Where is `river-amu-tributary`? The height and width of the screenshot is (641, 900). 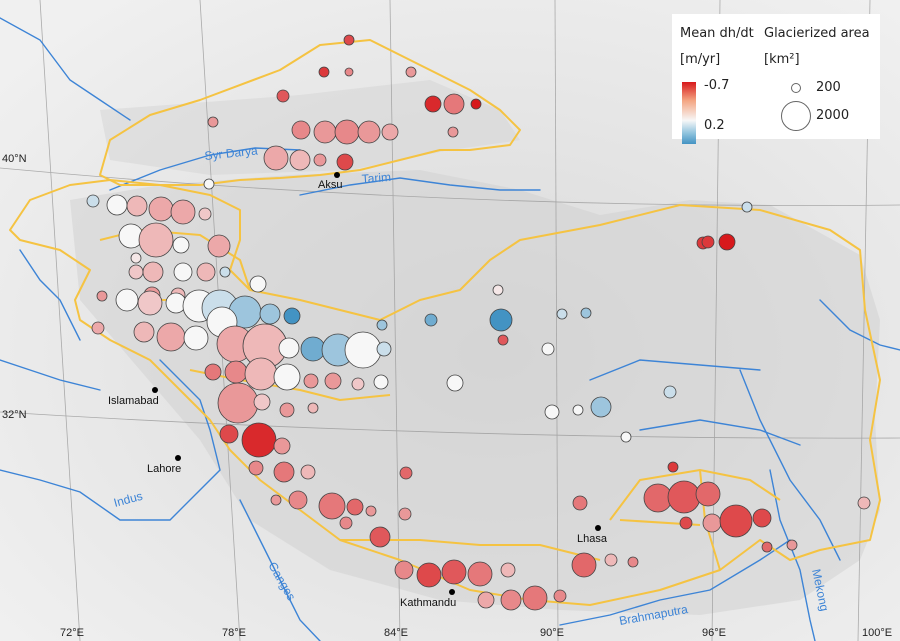
river-amu-tributary is located at coordinates (65, 69).